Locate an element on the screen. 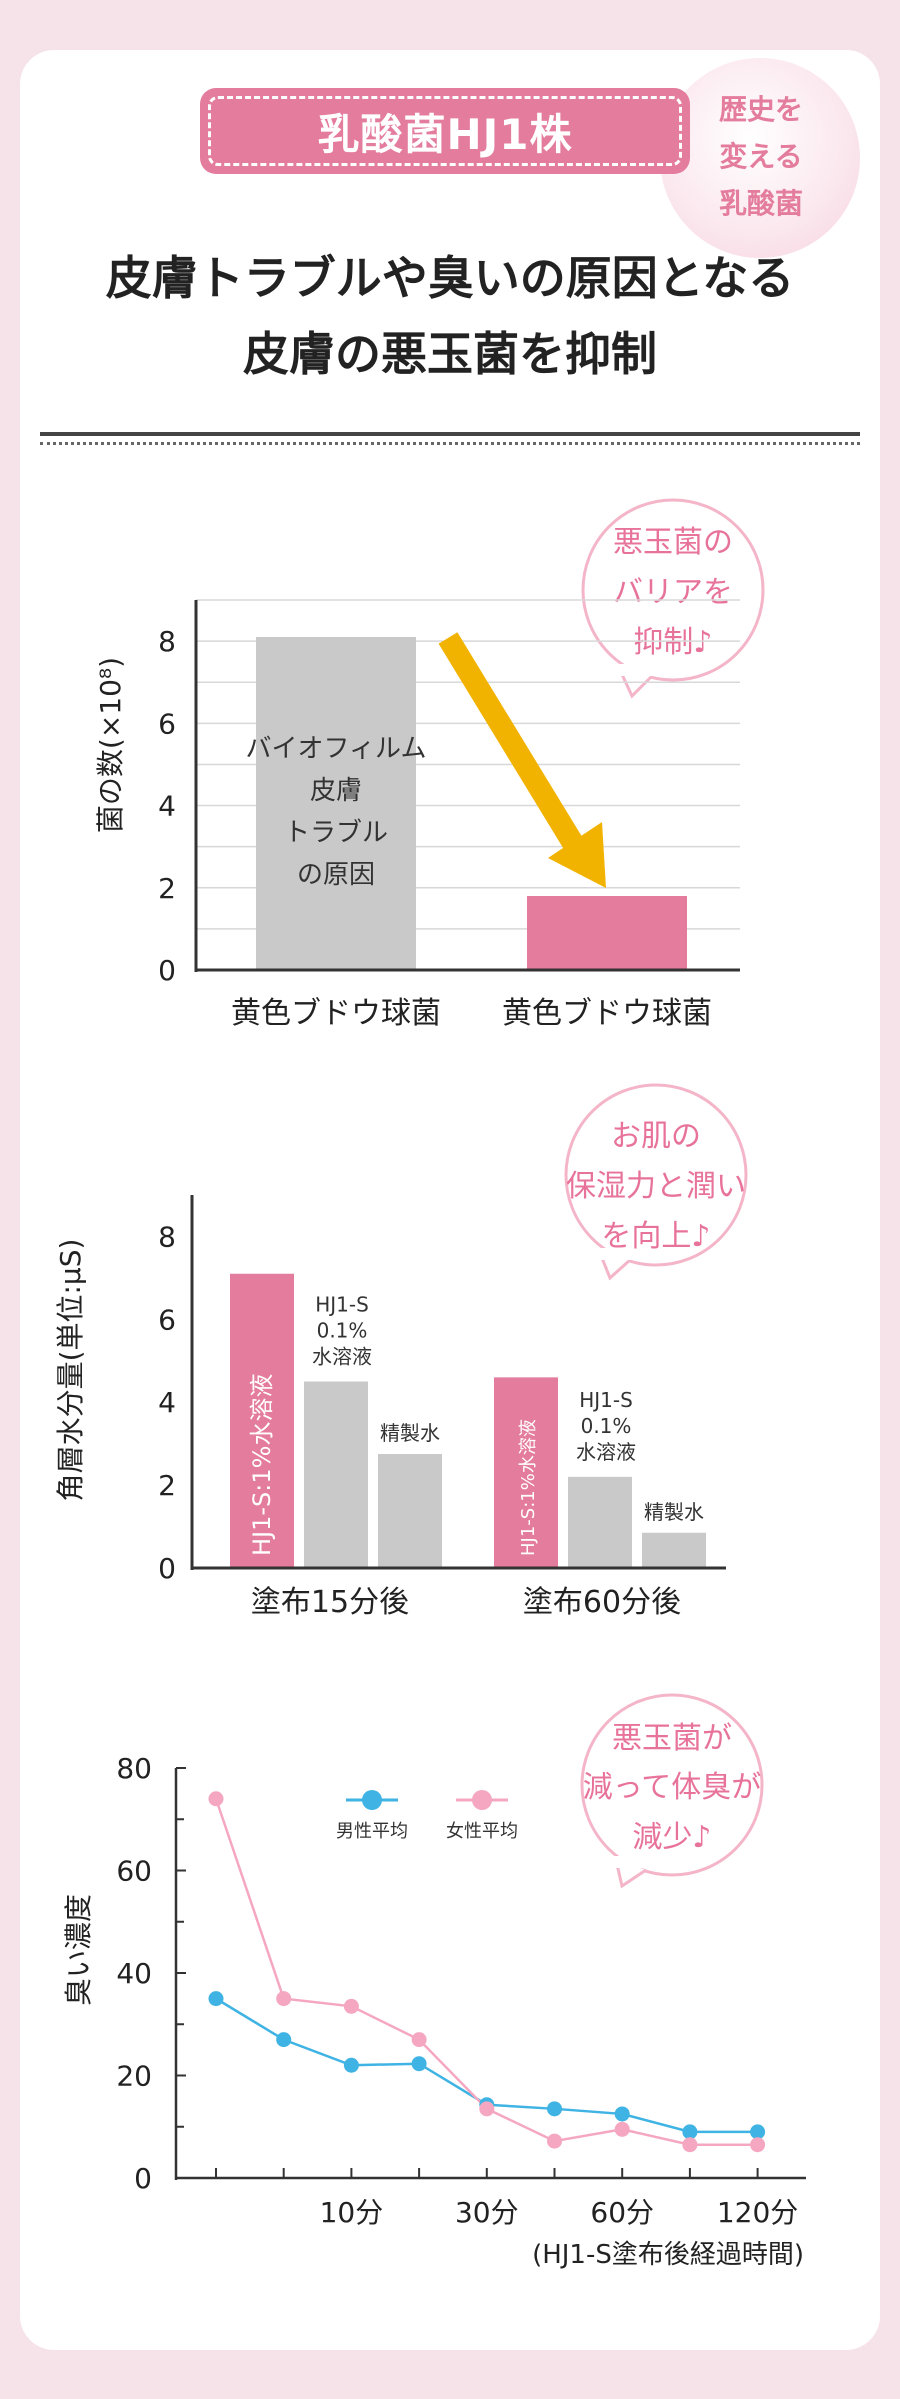  trend-arrow-head is located at coordinates (577, 855).